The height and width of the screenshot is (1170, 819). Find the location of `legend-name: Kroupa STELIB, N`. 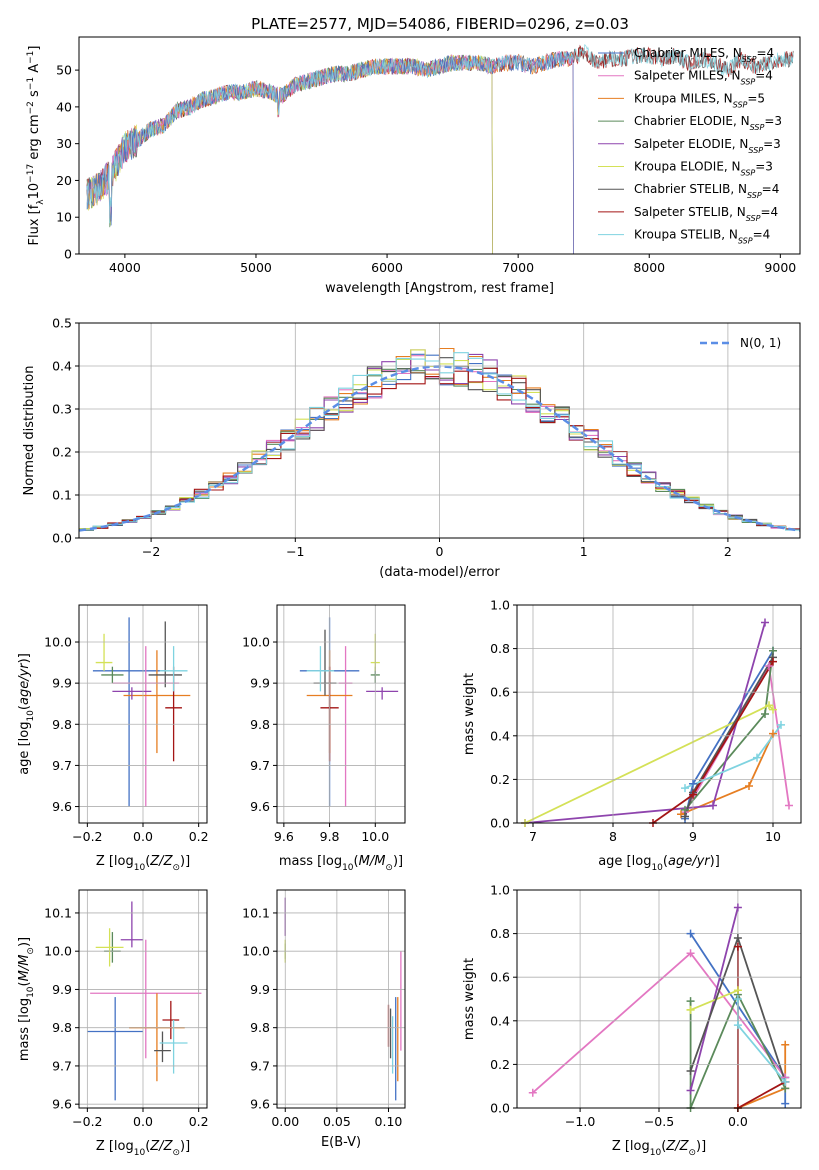

legend-name: Kroupa STELIB, N is located at coordinates (686, 235).